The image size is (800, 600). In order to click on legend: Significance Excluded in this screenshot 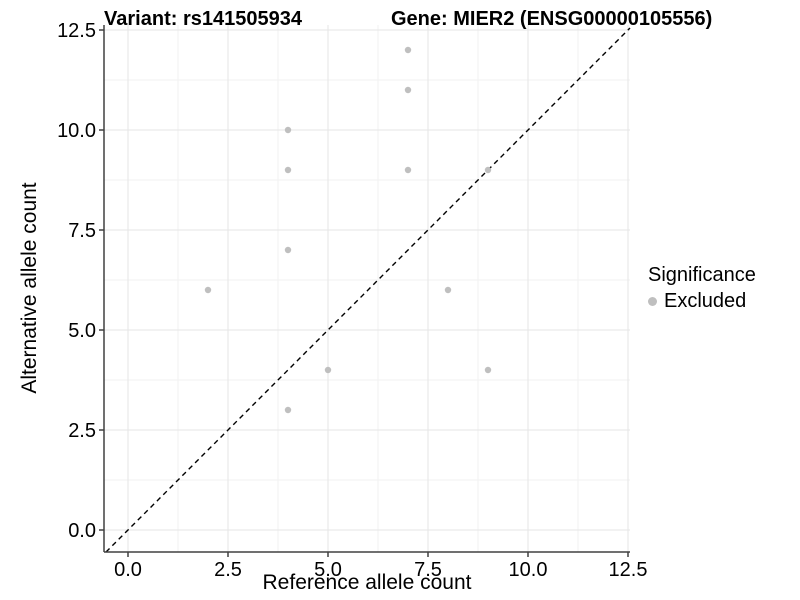, I will do `click(702, 288)`.